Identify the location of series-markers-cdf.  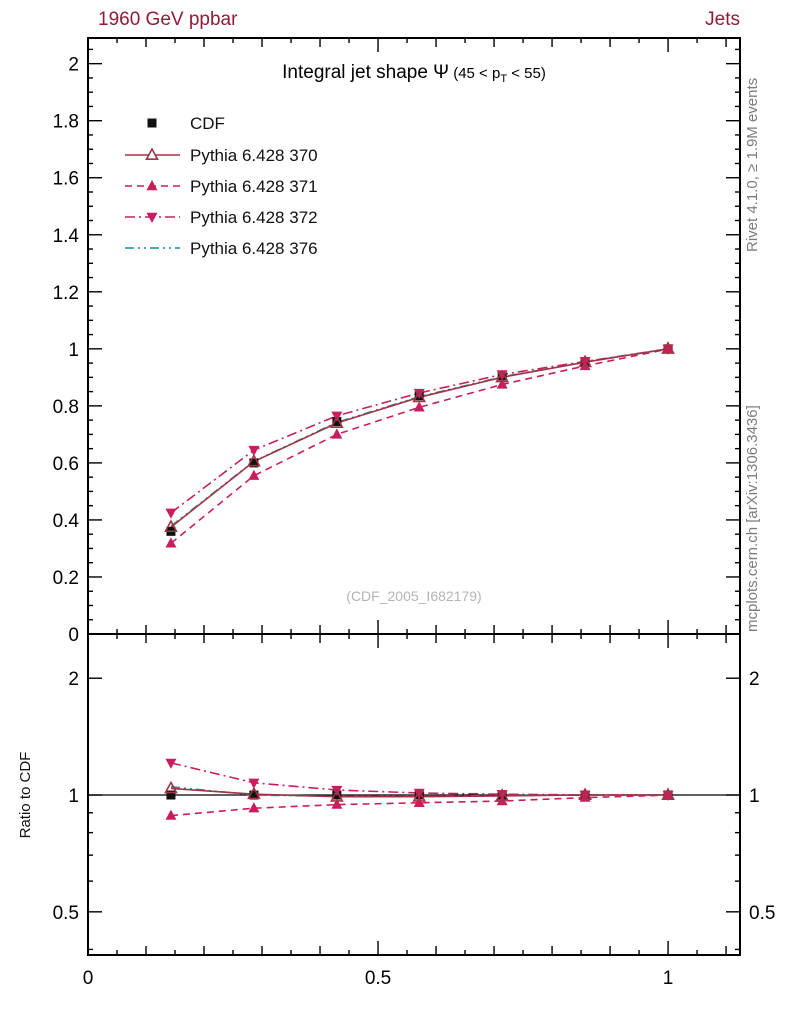
(419, 440).